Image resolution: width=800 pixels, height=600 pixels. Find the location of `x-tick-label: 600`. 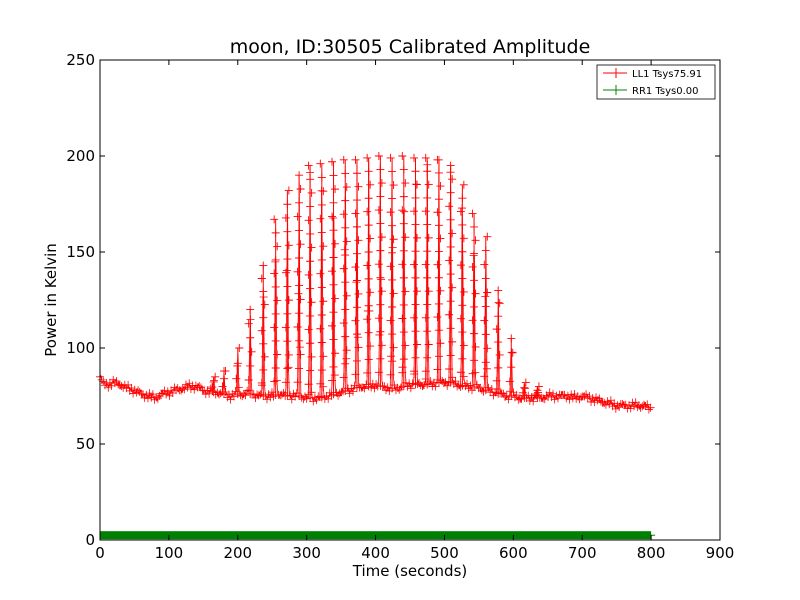

x-tick-label: 600 is located at coordinates (513, 553).